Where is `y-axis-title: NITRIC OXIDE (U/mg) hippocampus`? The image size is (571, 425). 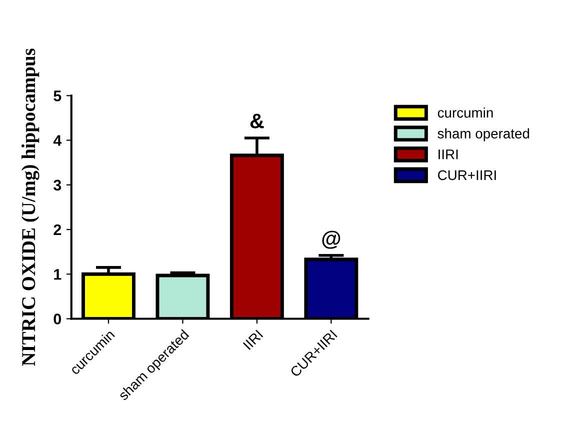 y-axis-title: NITRIC OXIDE (U/mg) hippocampus is located at coordinates (30, 207).